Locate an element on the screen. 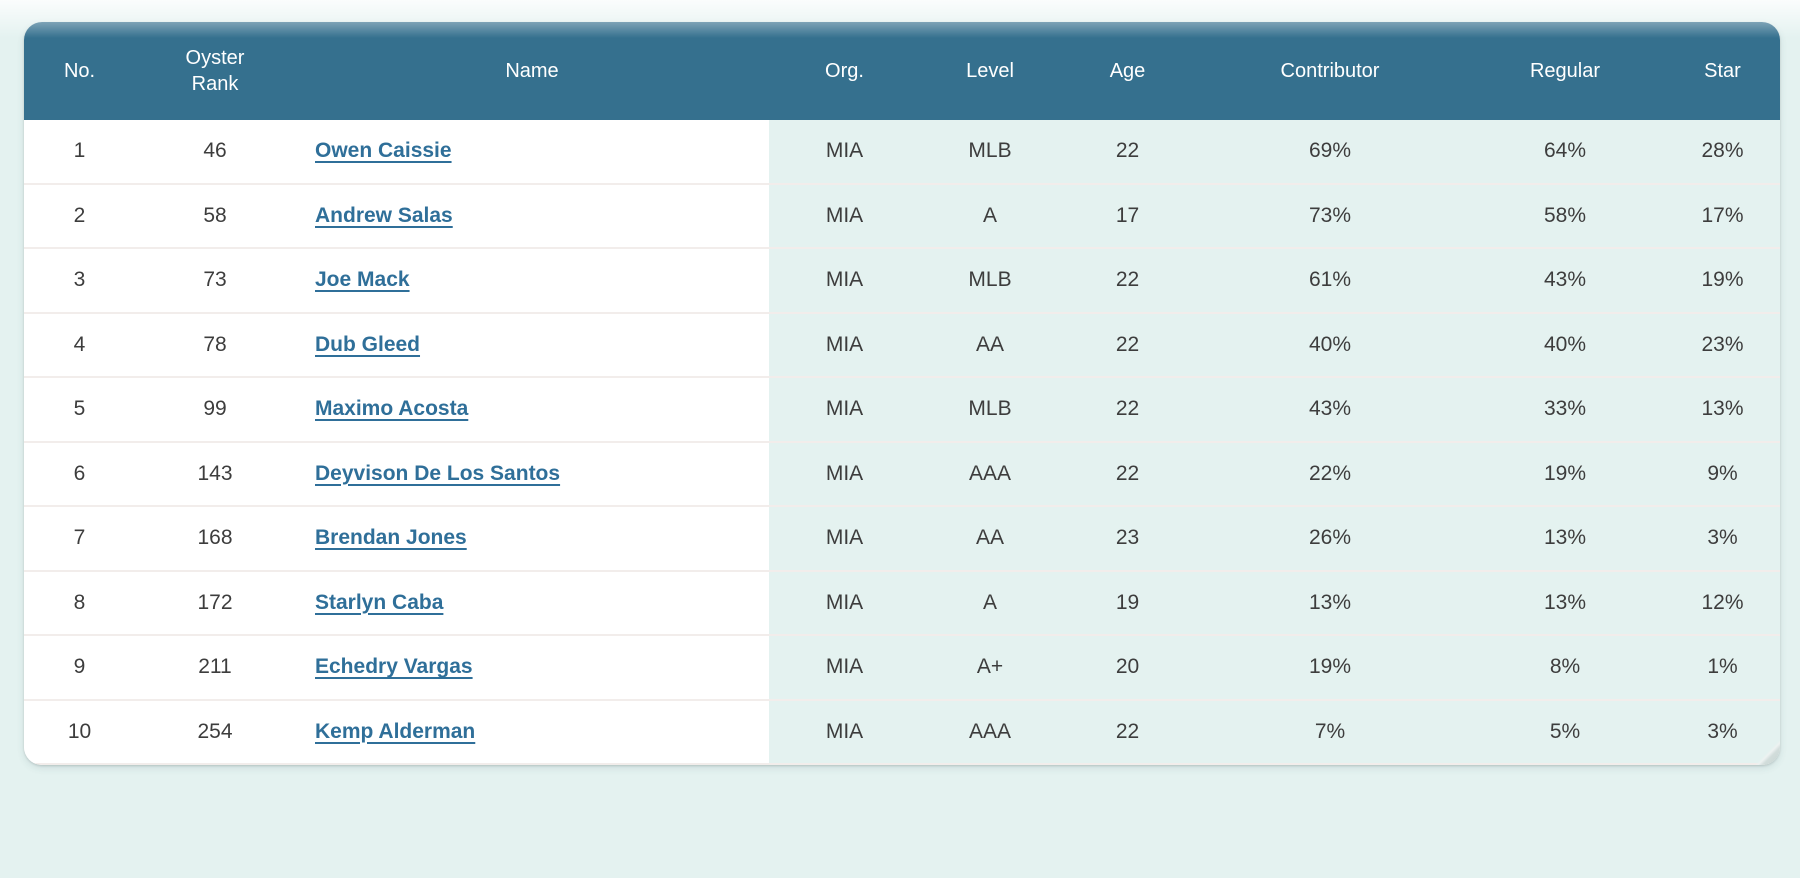 Image resolution: width=1800 pixels, height=878 pixels. cell-no: 3 is located at coordinates (79, 280).